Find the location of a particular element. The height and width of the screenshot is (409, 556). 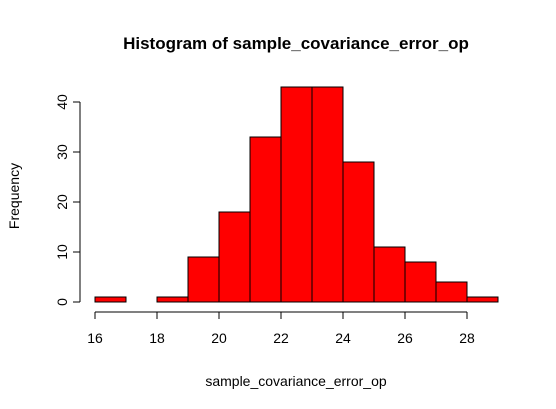

x-tick-label: 28 is located at coordinates (467, 338).